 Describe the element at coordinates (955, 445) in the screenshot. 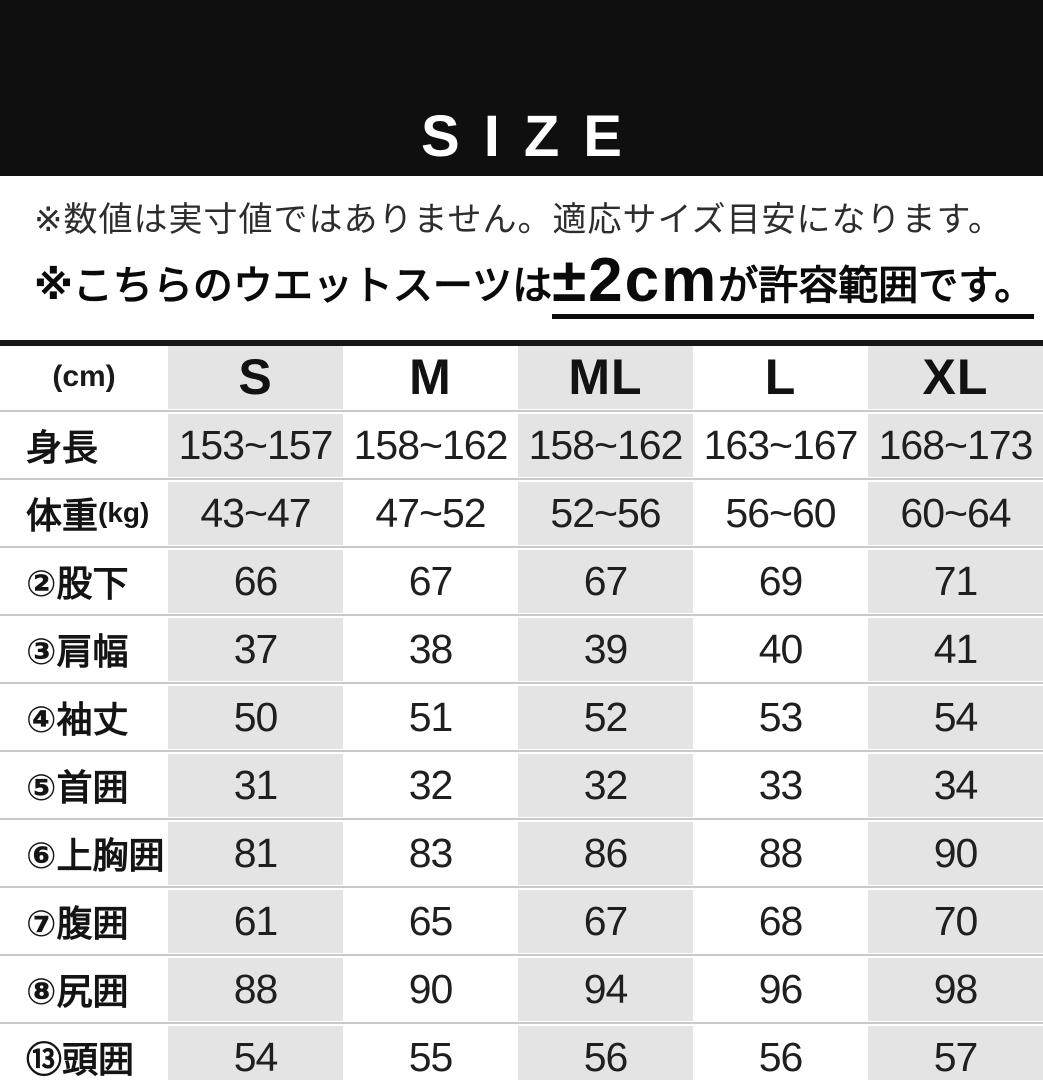

I see `cell: 168~173` at that location.